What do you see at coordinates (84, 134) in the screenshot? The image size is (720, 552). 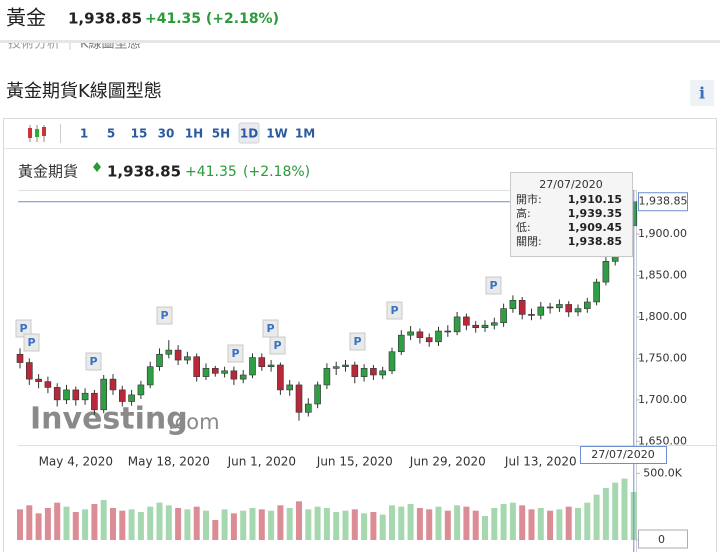 I see `interval-button: 1` at bounding box center [84, 134].